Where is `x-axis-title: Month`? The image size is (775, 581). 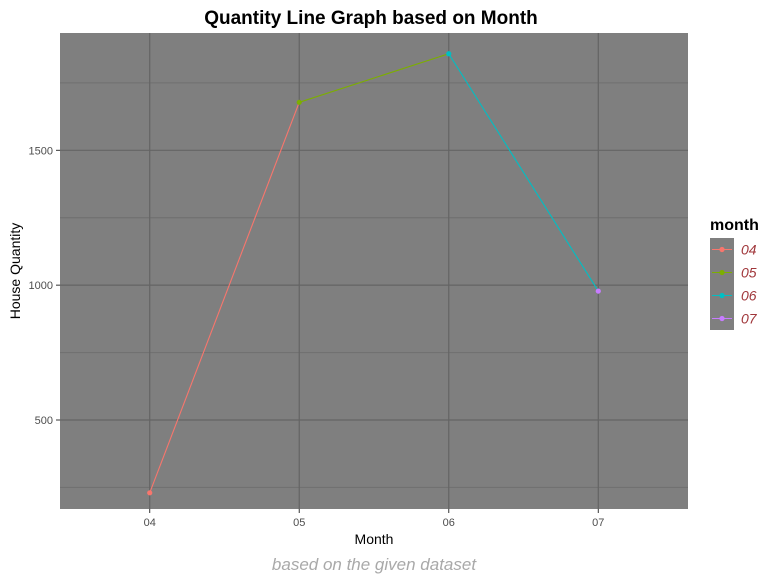
x-axis-title: Month is located at coordinates (374, 539).